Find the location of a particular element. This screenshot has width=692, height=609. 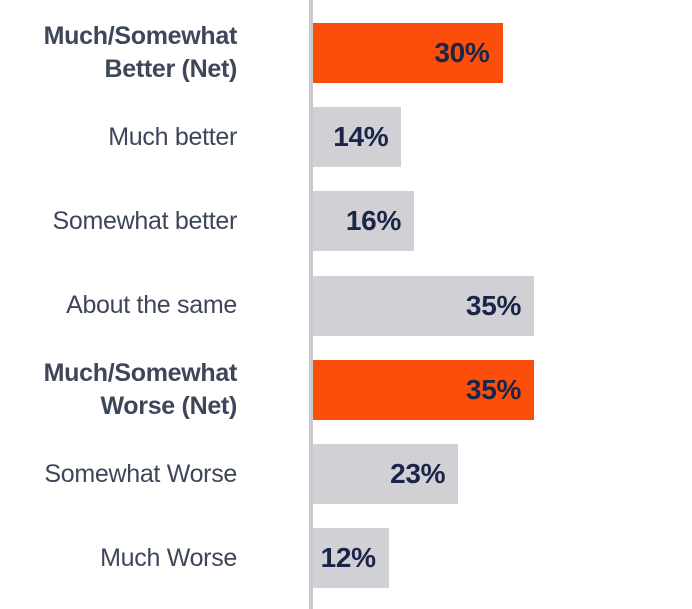

chart-row: Much/Somewhat Better (Net) 30% is located at coordinates (346, 53).